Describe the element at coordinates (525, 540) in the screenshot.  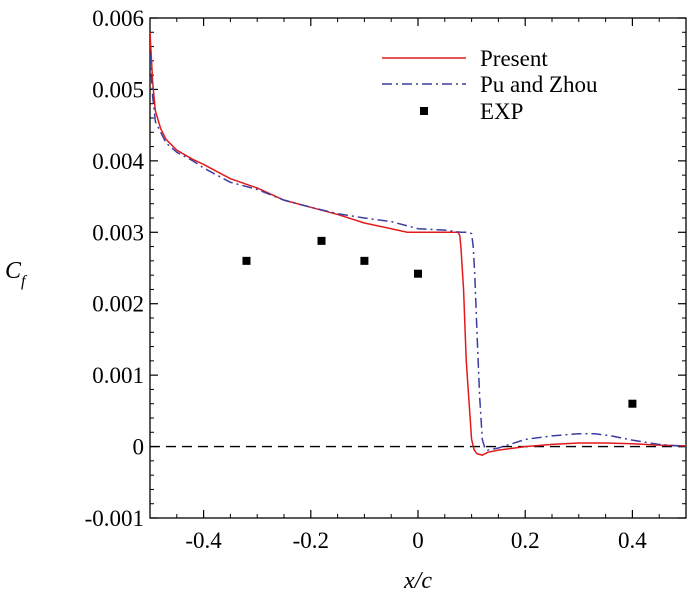
I see `x-tick-label: 0.2` at that location.